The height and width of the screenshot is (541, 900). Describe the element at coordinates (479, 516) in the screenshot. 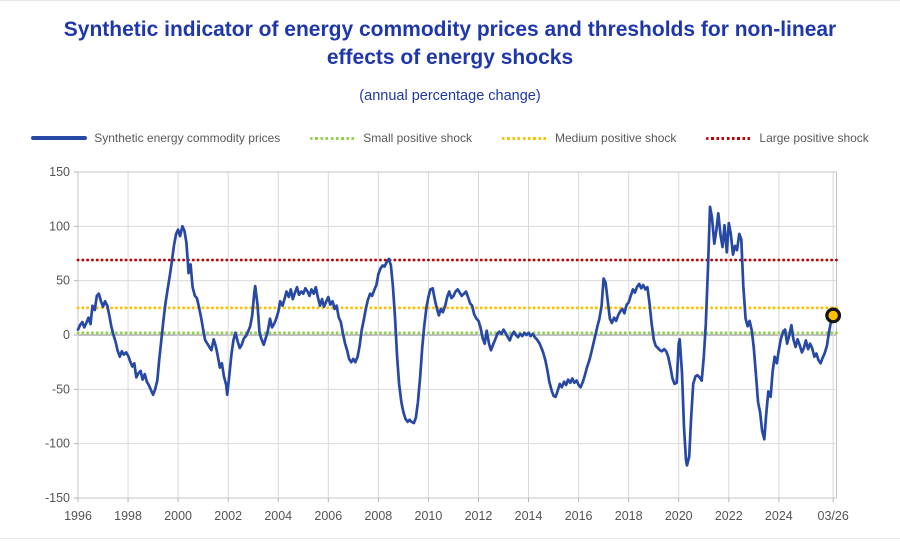

I see `x-tick-label: 2012` at that location.